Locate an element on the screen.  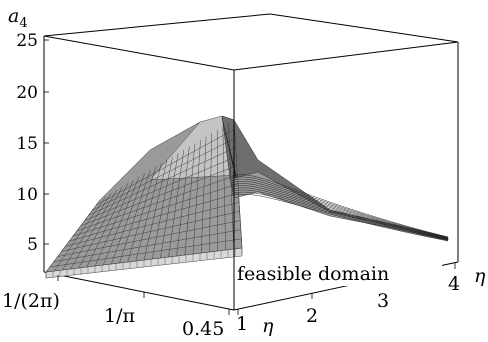
surface-tail-front is located at coordinates (341, 205).